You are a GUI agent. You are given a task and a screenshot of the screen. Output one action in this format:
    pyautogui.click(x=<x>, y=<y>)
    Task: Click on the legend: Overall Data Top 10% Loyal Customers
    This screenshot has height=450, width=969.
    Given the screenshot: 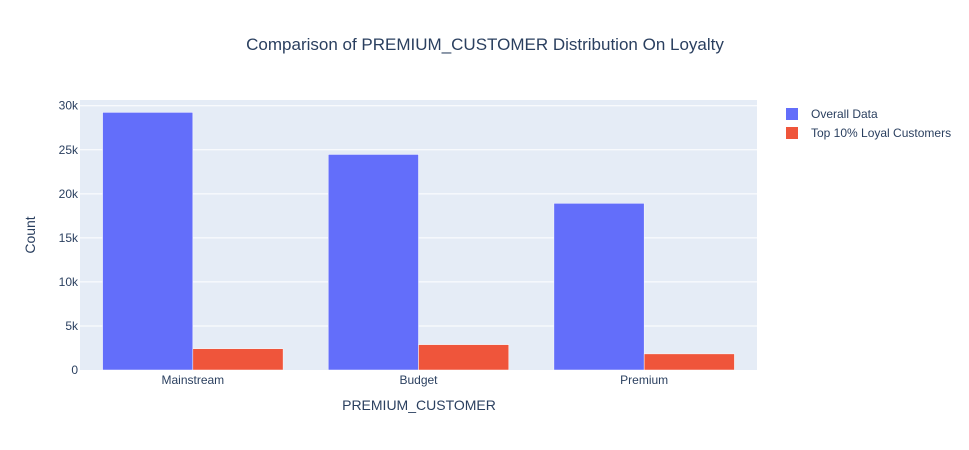 What is the action you would take?
    pyautogui.click(x=868, y=123)
    